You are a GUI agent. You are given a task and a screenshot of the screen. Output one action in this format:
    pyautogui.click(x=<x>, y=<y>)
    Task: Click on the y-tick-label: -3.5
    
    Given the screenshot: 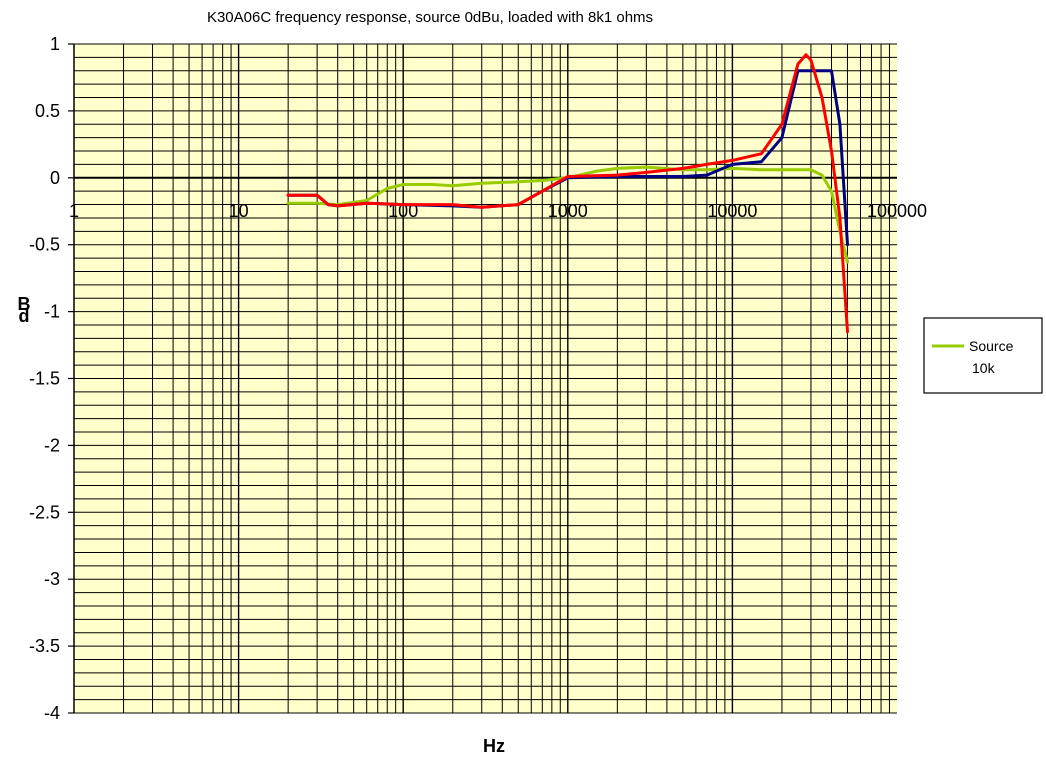 What is the action you would take?
    pyautogui.click(x=44, y=646)
    